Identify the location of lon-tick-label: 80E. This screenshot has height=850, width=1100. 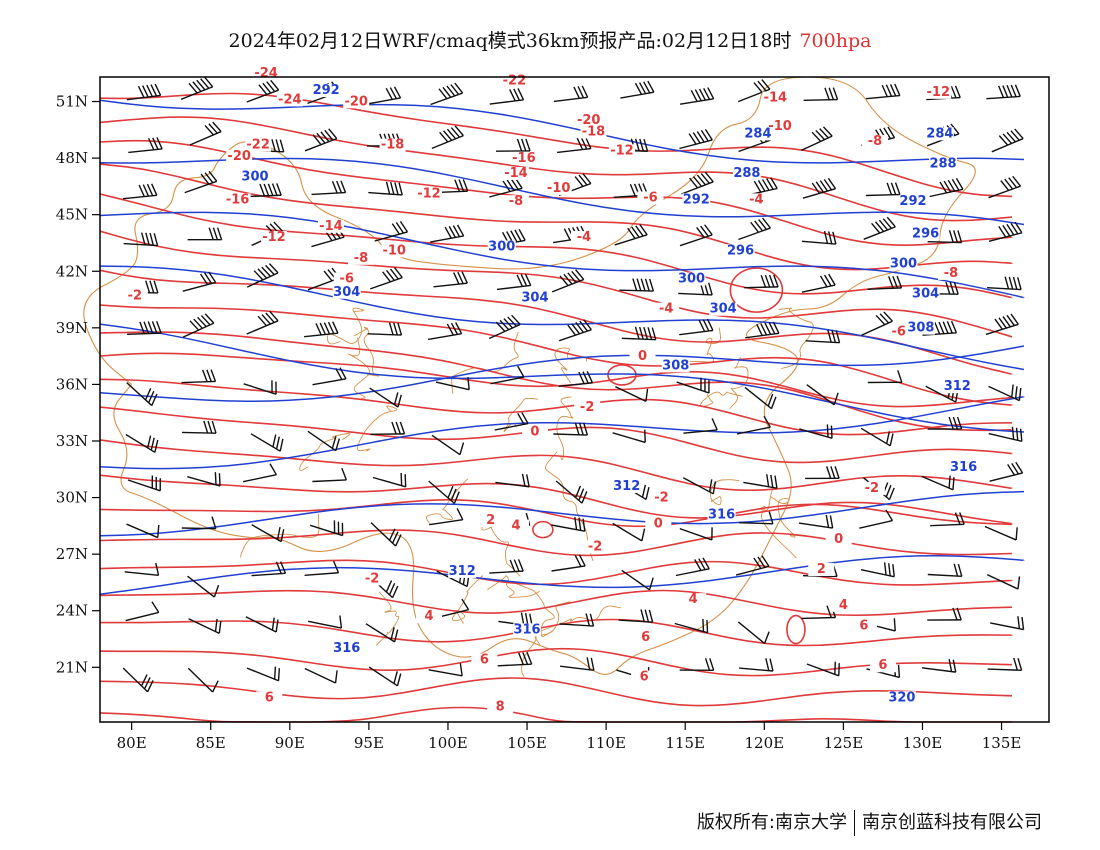
(132, 743).